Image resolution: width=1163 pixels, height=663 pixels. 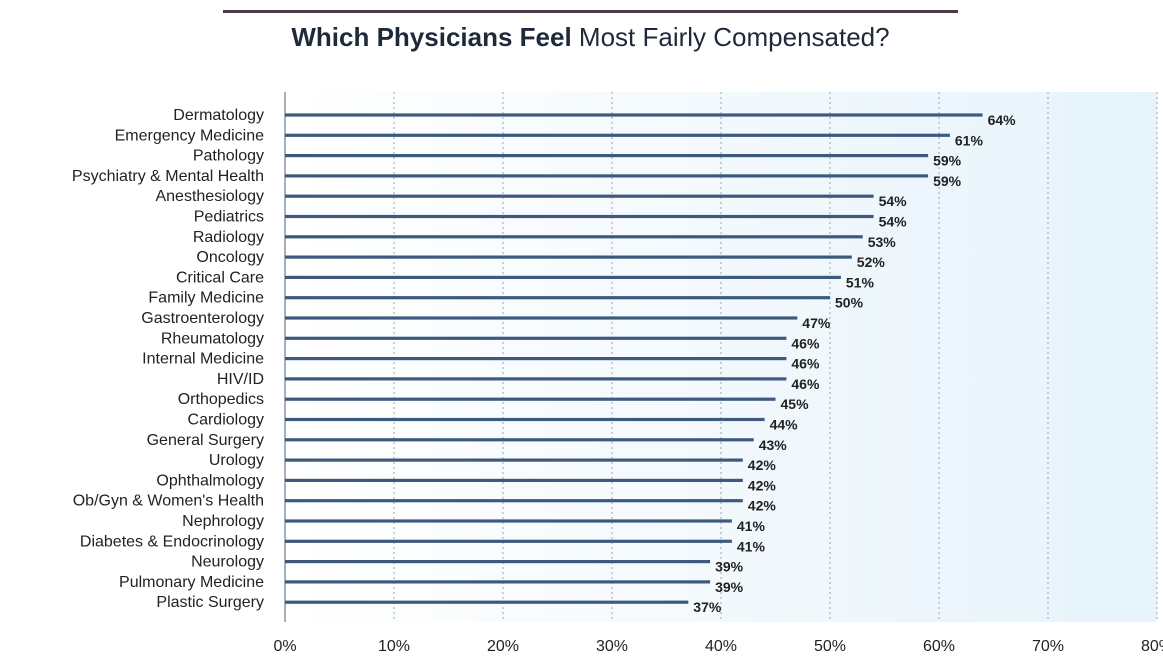 What do you see at coordinates (721, 646) in the screenshot?
I see `x-tick-label: 40%` at bounding box center [721, 646].